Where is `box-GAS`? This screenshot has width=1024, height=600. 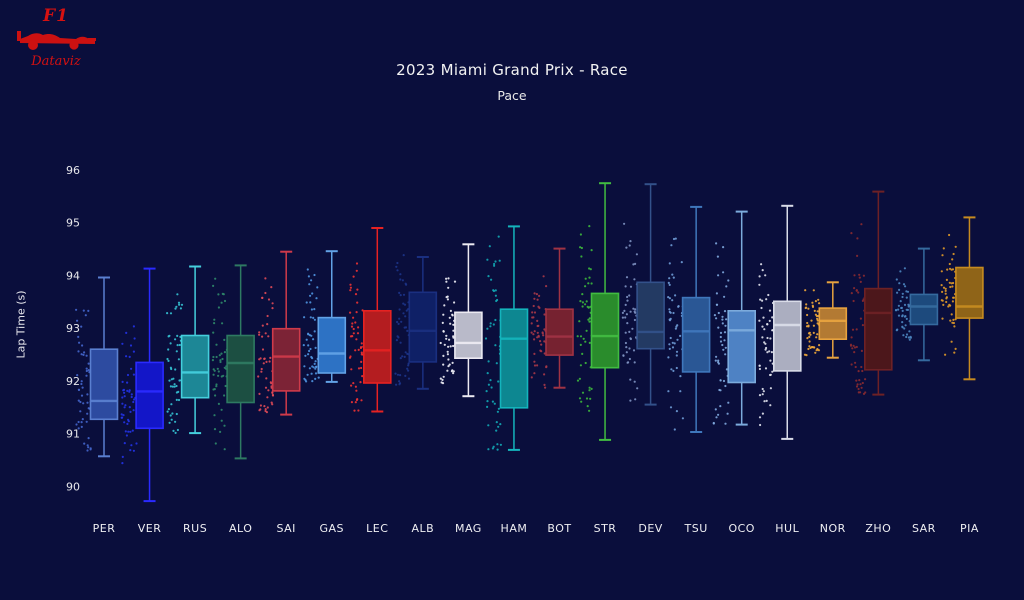 box-GAS is located at coordinates (332, 345).